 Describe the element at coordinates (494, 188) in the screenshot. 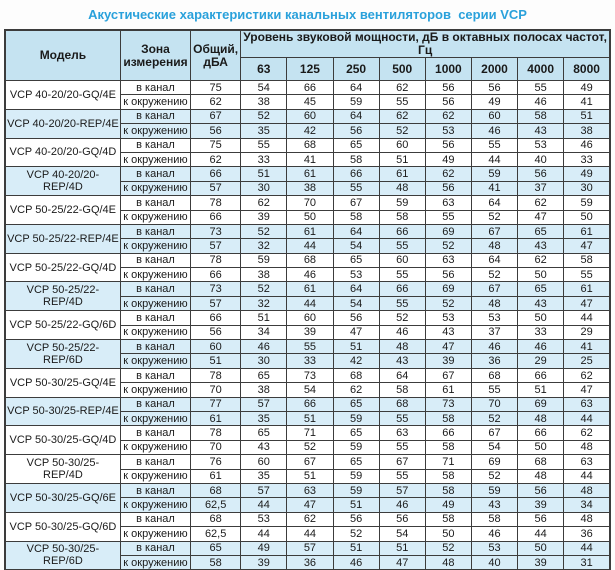

I see `sound-power-level-value: 41` at that location.